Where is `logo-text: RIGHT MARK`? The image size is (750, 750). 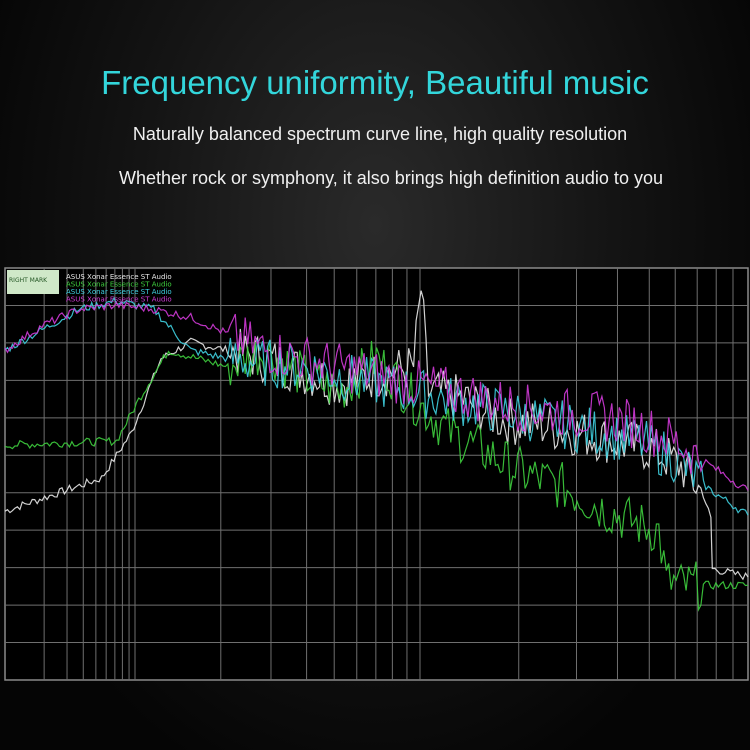 logo-text: RIGHT MARK is located at coordinates (28, 280).